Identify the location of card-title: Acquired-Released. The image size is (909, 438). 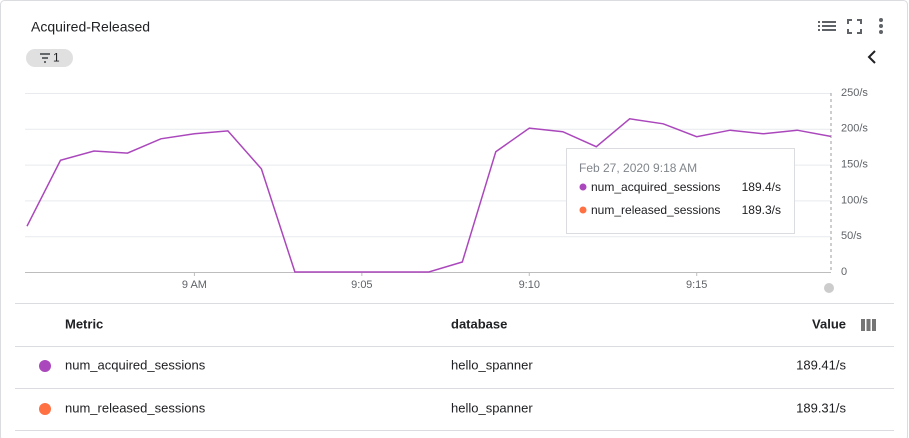
(90, 27).